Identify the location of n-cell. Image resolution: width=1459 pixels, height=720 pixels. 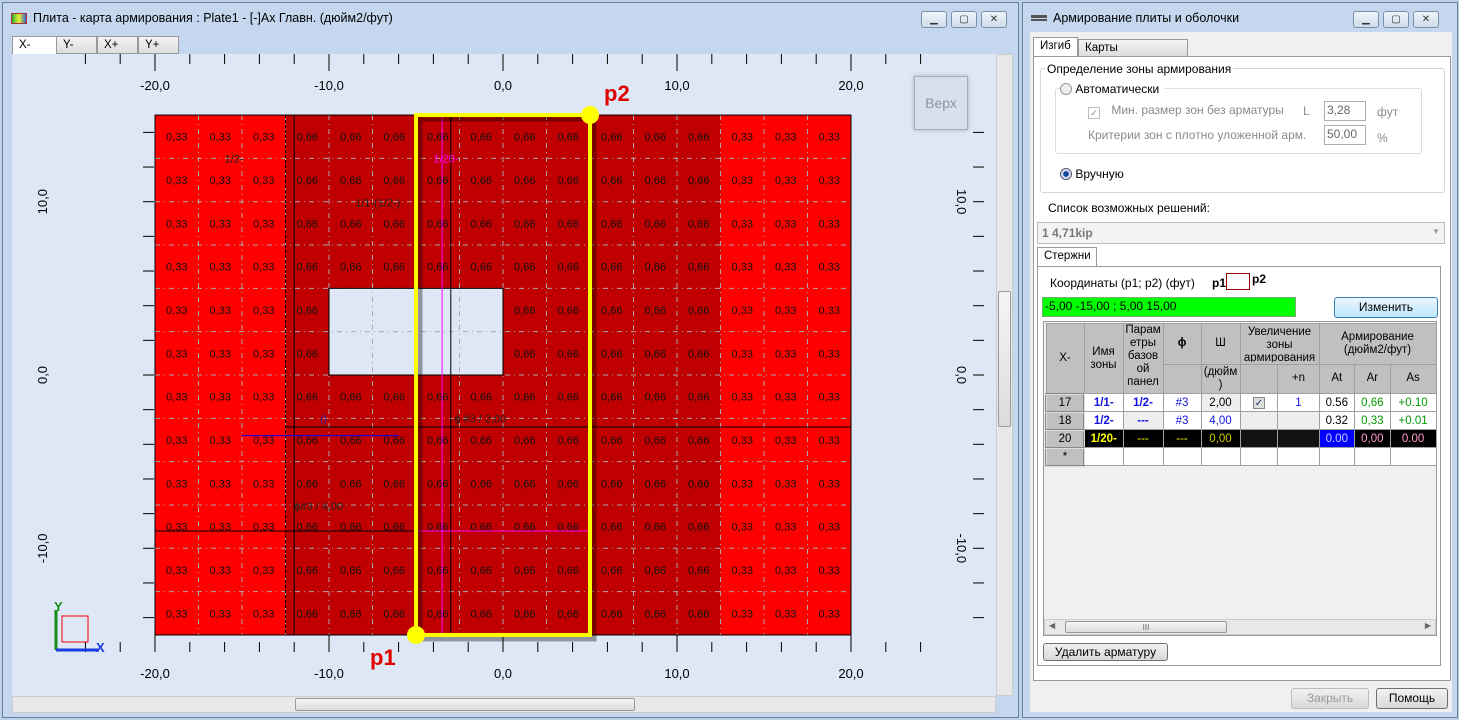
(1298, 420).